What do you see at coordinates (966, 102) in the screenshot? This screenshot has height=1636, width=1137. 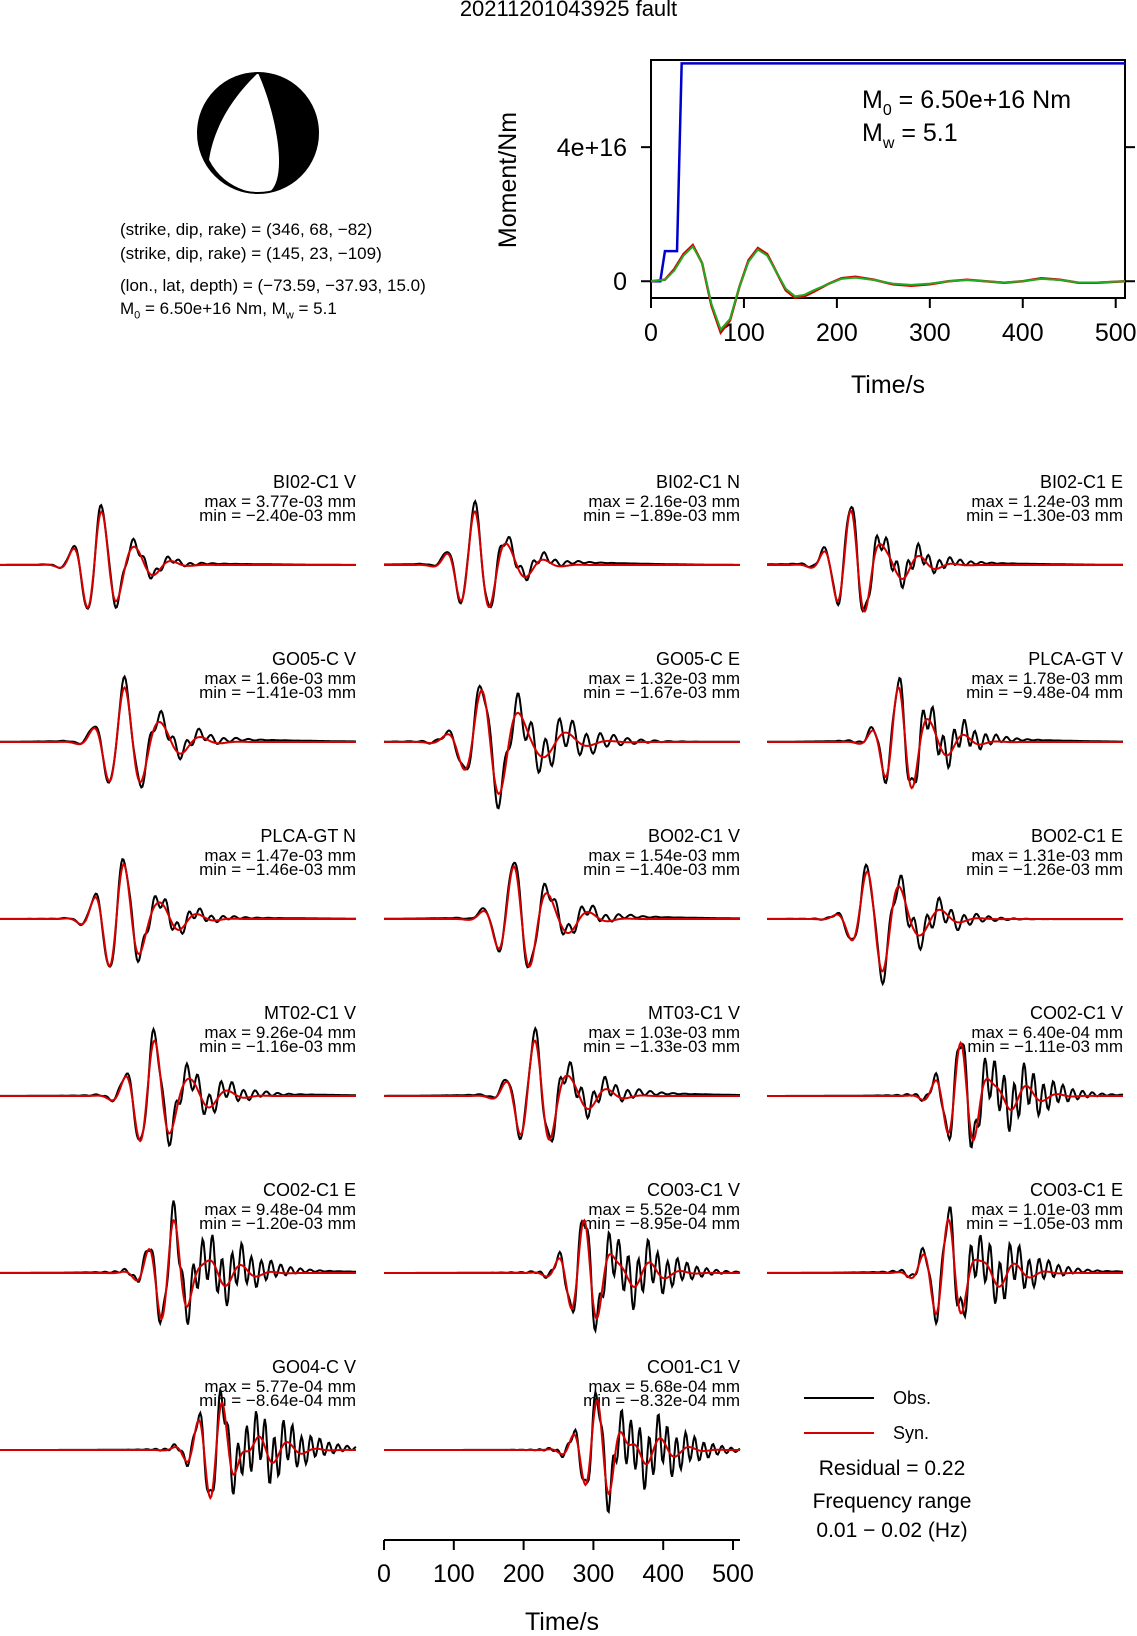 I see `m0-annotation: M0 = 6.50e+16 Nm` at bounding box center [966, 102].